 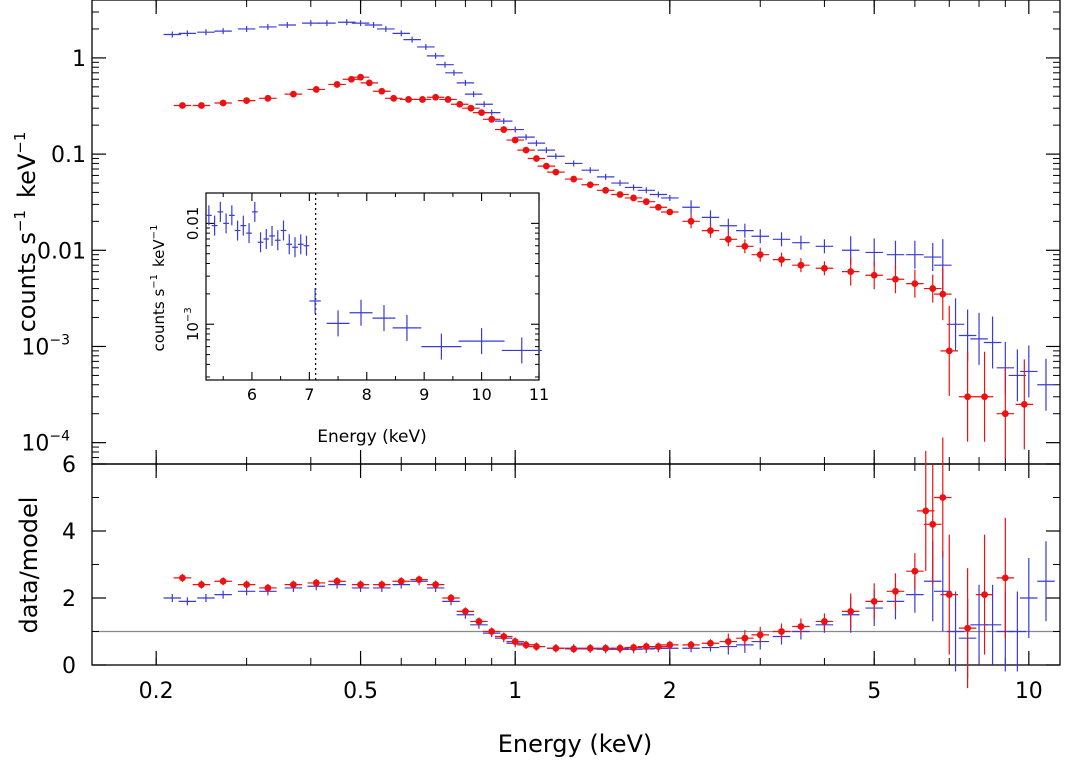 I want to click on inset-y-label-main: counts s, so click(x=159, y=320).